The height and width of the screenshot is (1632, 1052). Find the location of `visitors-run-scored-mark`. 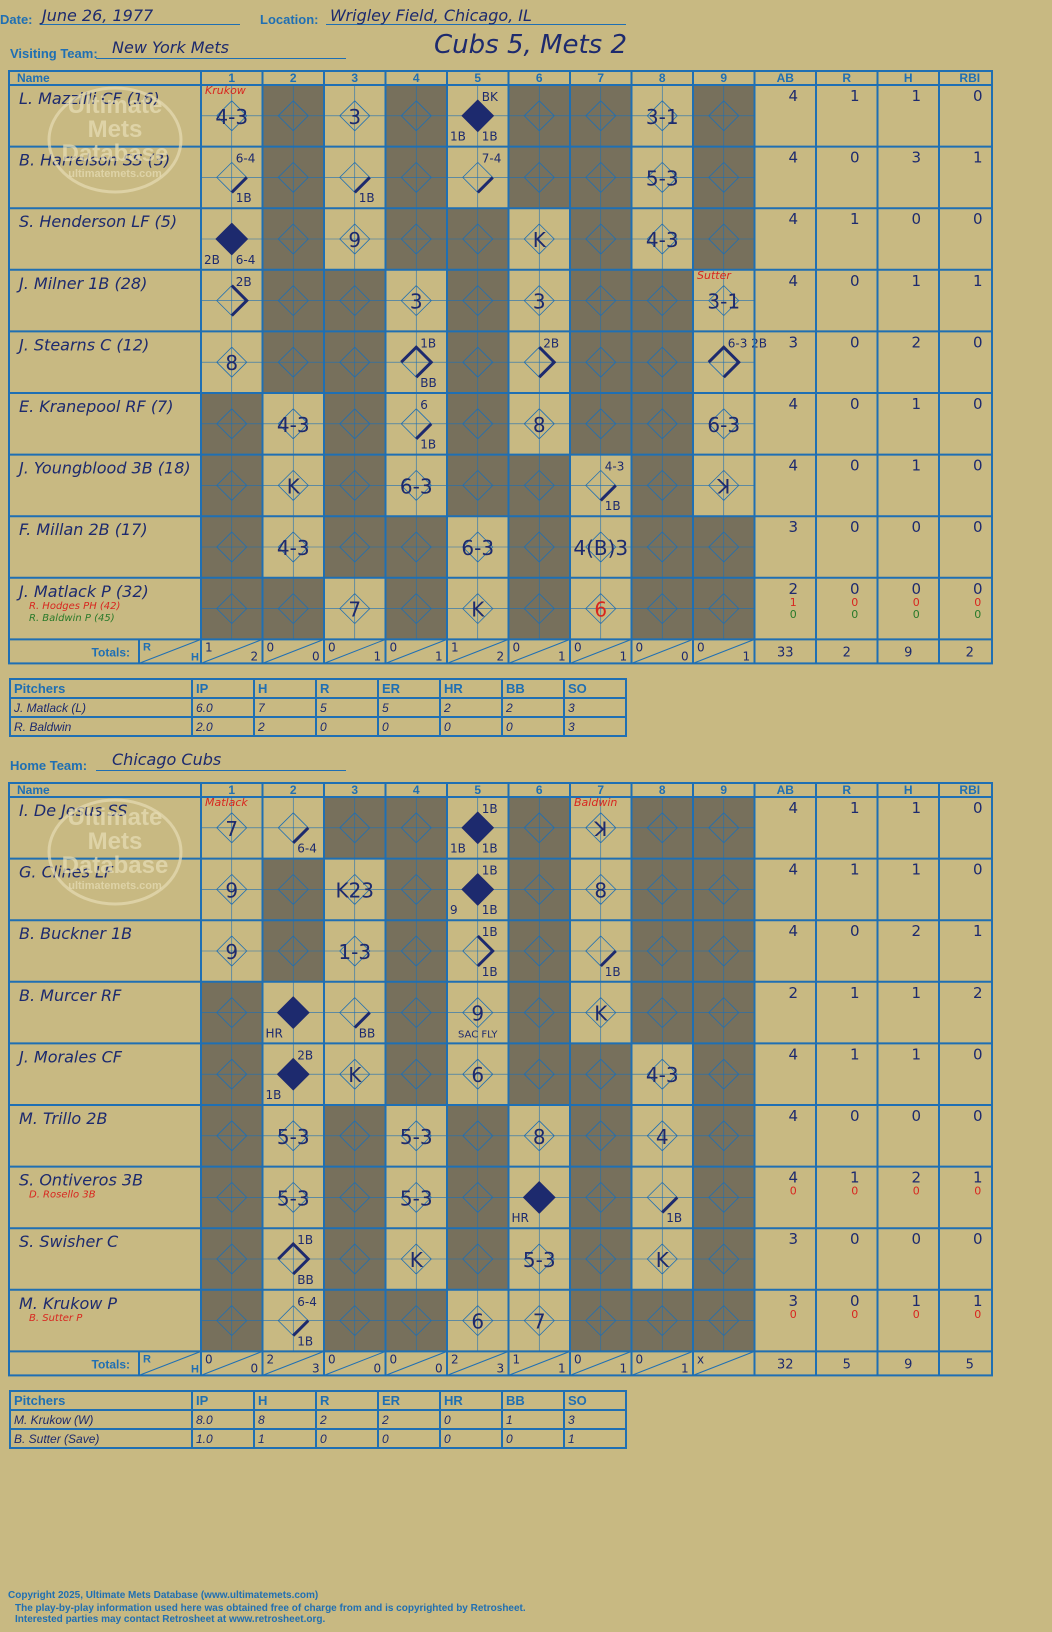

visitors-run-scored-mark is located at coordinates (232, 239).